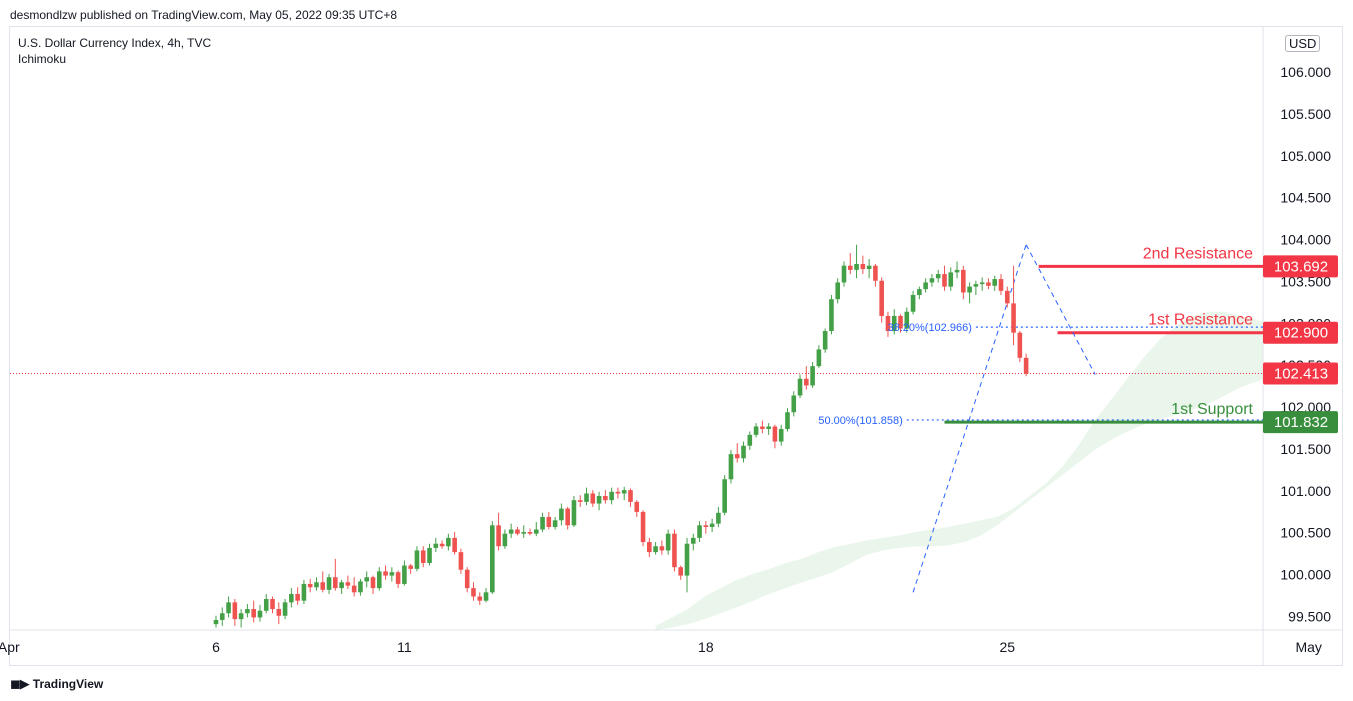 This screenshot has width=1353, height=701. What do you see at coordinates (706, 647) in the screenshot?
I see `x-tick-label: 18` at bounding box center [706, 647].